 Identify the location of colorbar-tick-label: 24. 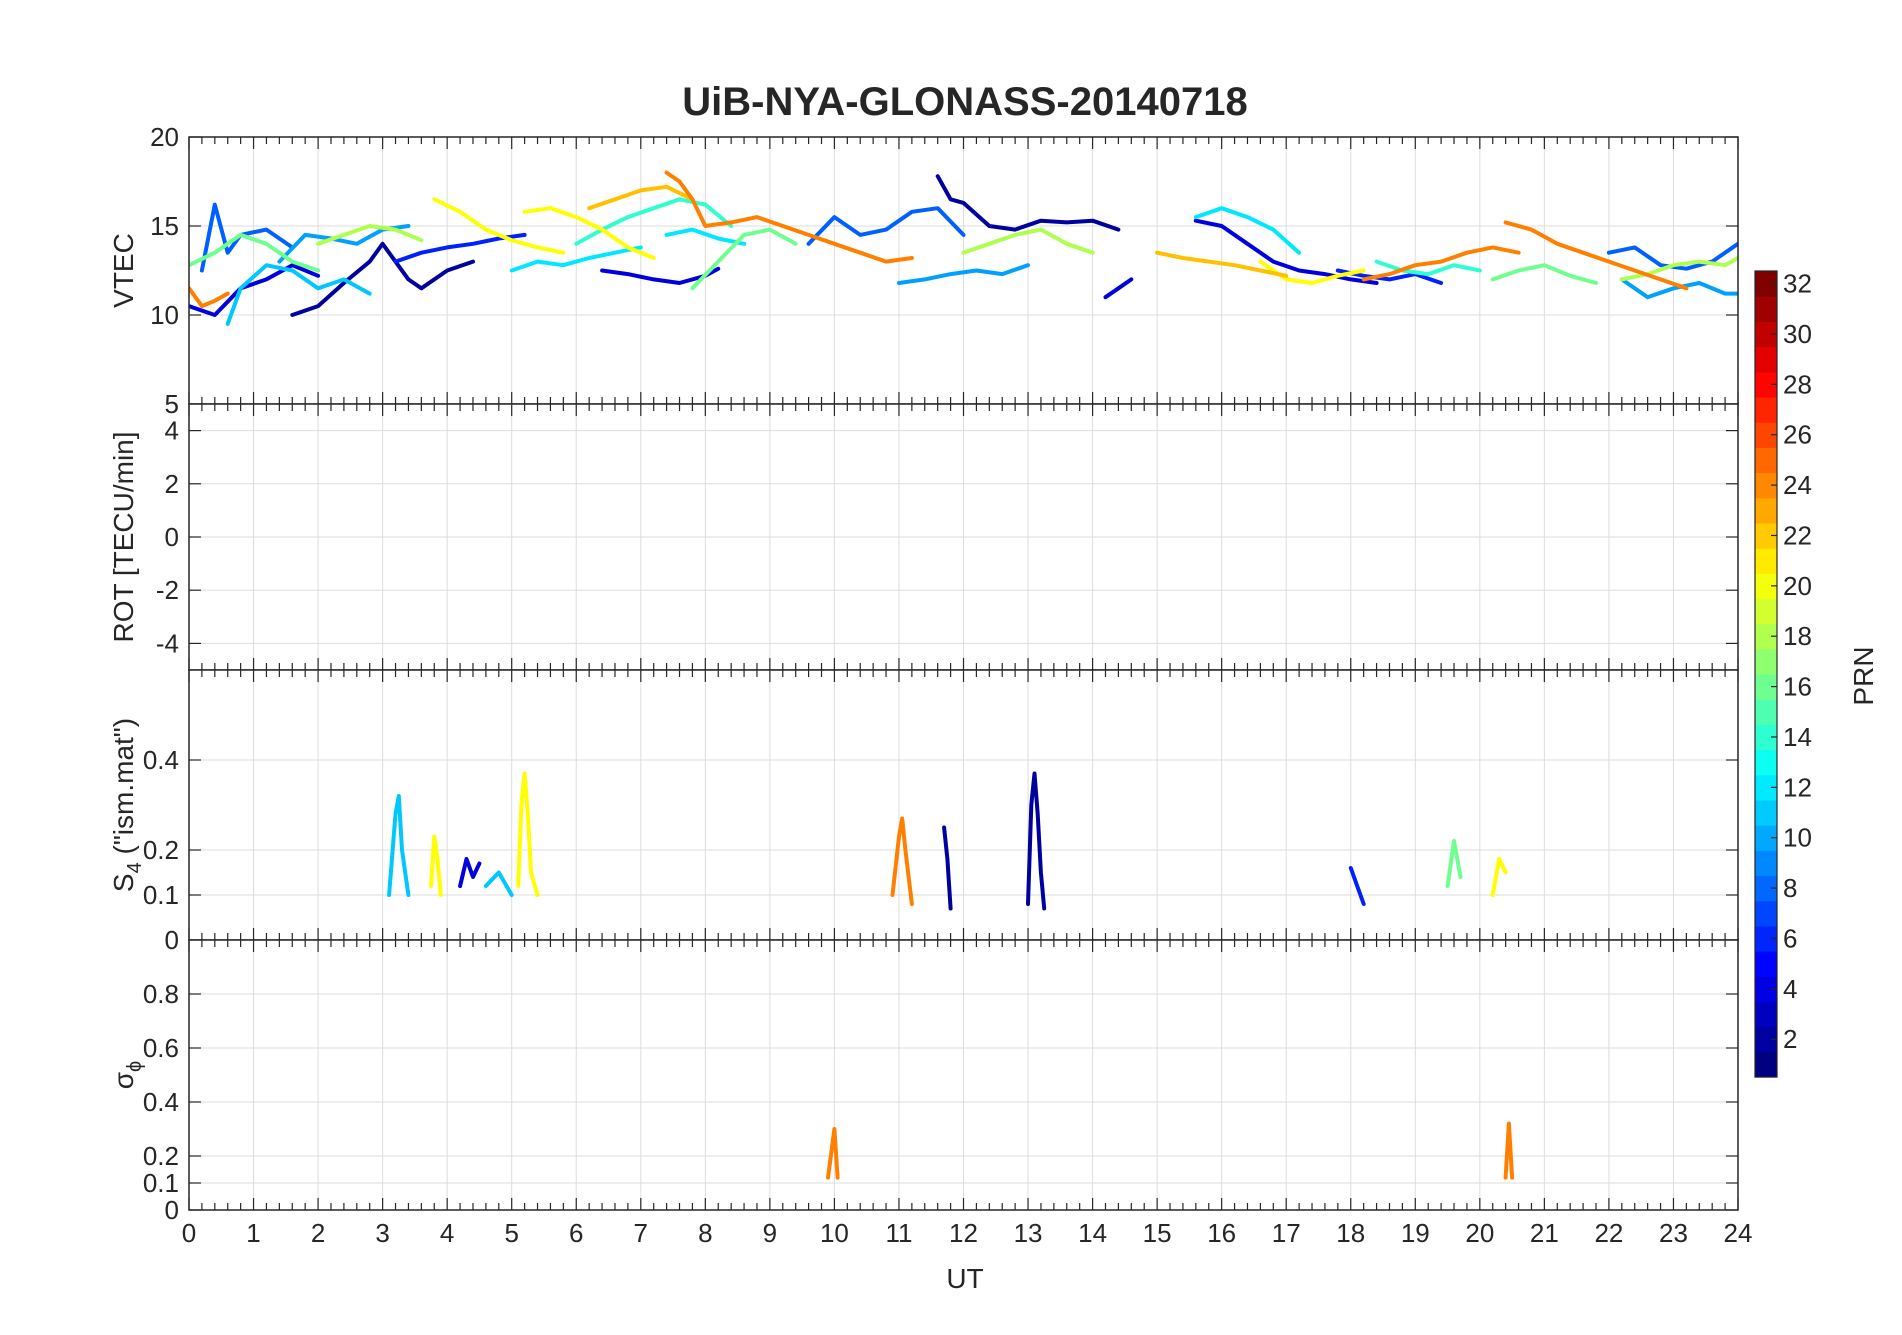
(1797, 485).